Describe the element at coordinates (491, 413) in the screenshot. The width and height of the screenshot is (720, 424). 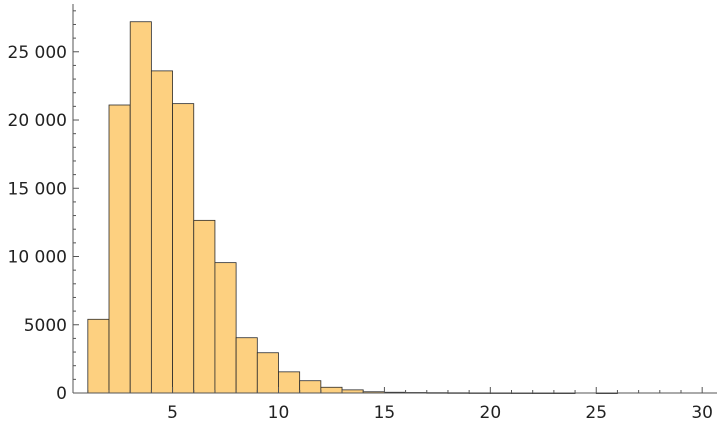
I see `x-tick-label: 20` at that location.